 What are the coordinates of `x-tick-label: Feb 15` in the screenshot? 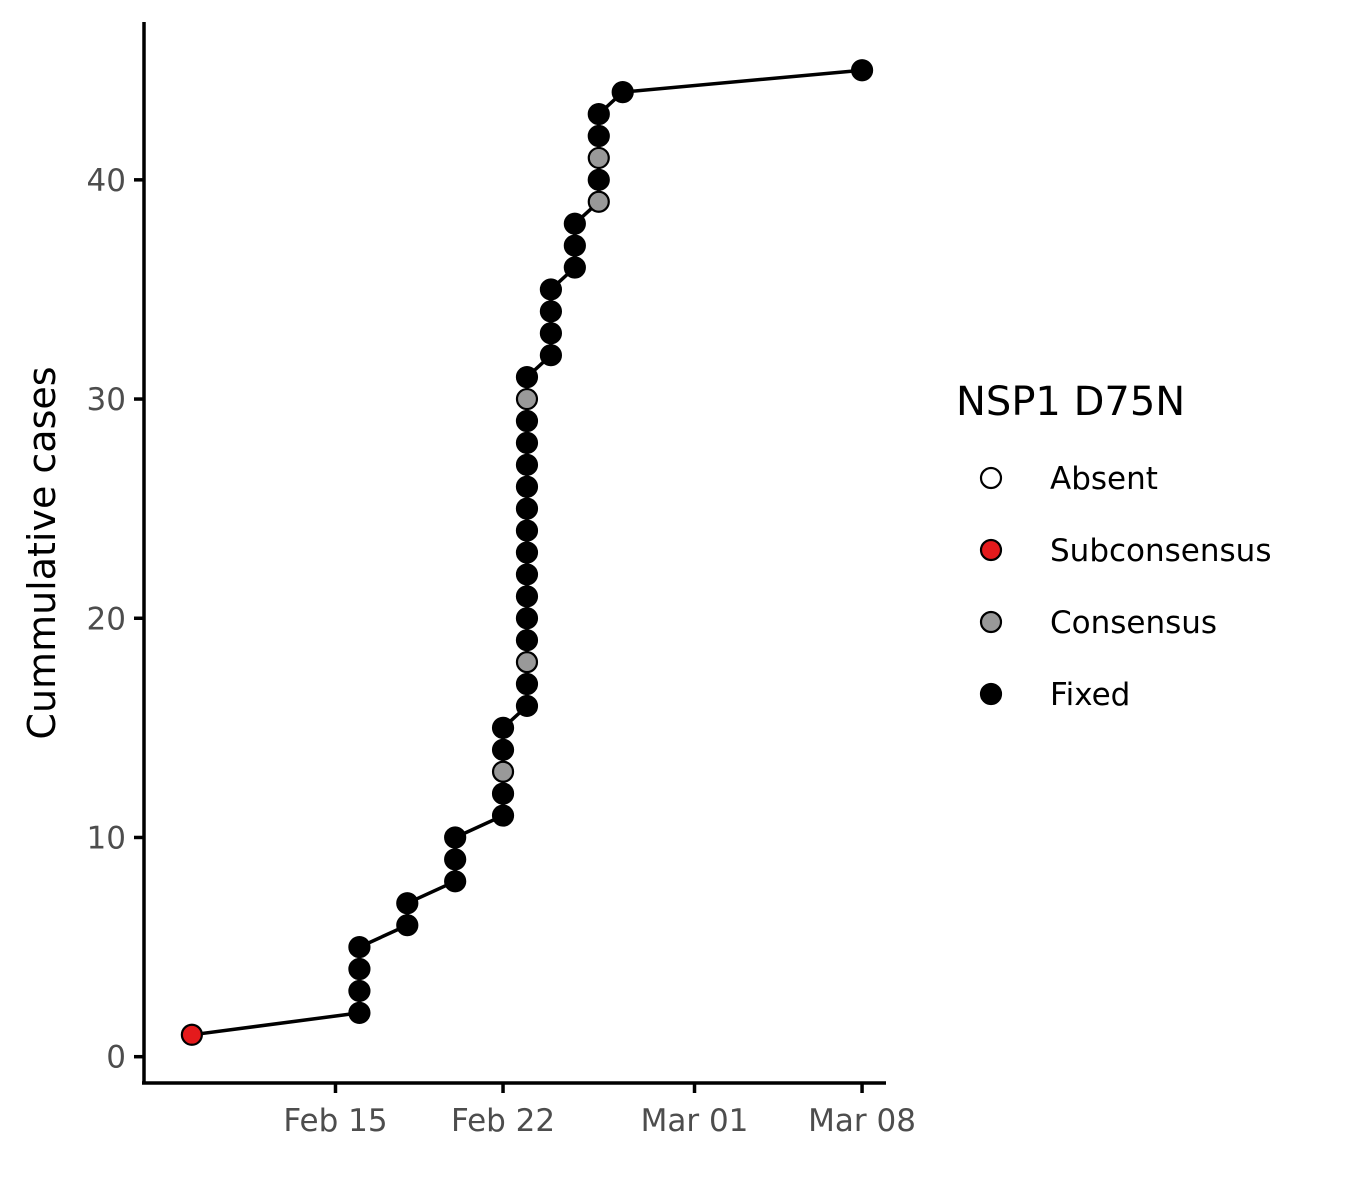 It's located at (335, 1121).